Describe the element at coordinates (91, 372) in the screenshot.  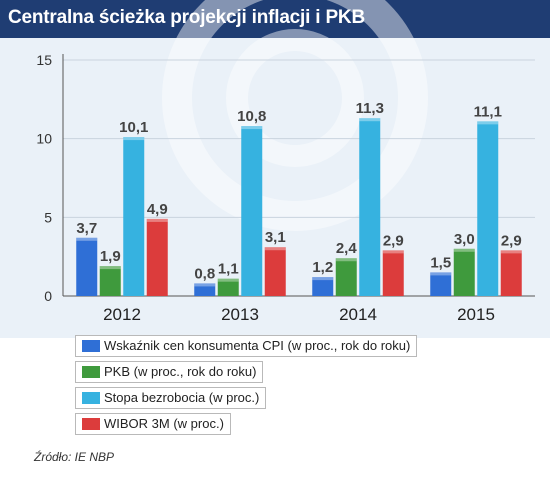
I see `legend-swatch-pkb` at that location.